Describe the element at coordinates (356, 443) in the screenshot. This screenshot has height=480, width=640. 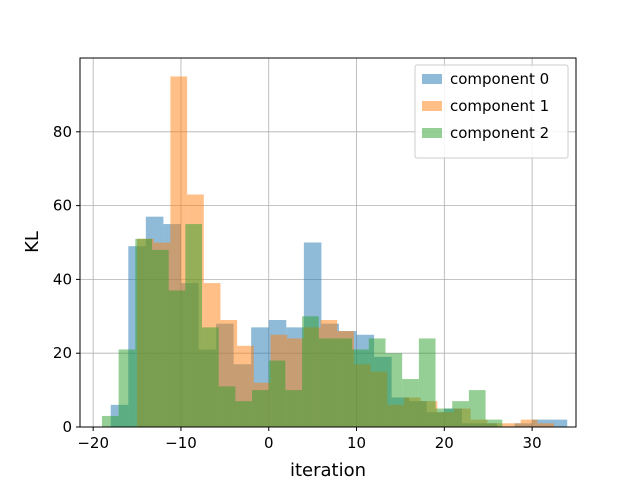
I see `x-tick-label: 10` at that location.